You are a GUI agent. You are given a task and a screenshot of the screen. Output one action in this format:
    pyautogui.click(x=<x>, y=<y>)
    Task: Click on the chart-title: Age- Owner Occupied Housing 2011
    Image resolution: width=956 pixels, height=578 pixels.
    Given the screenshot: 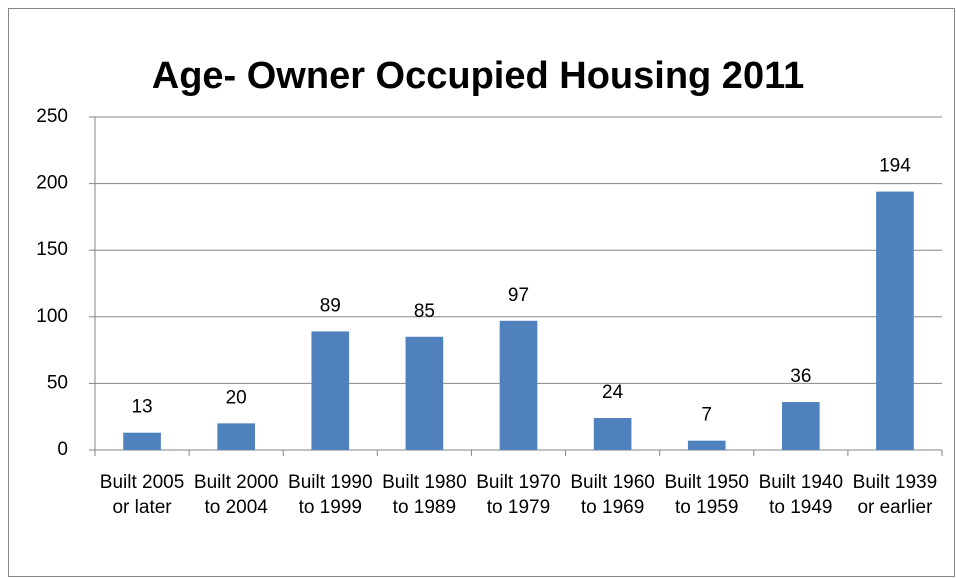 What is the action you would take?
    pyautogui.click(x=478, y=76)
    